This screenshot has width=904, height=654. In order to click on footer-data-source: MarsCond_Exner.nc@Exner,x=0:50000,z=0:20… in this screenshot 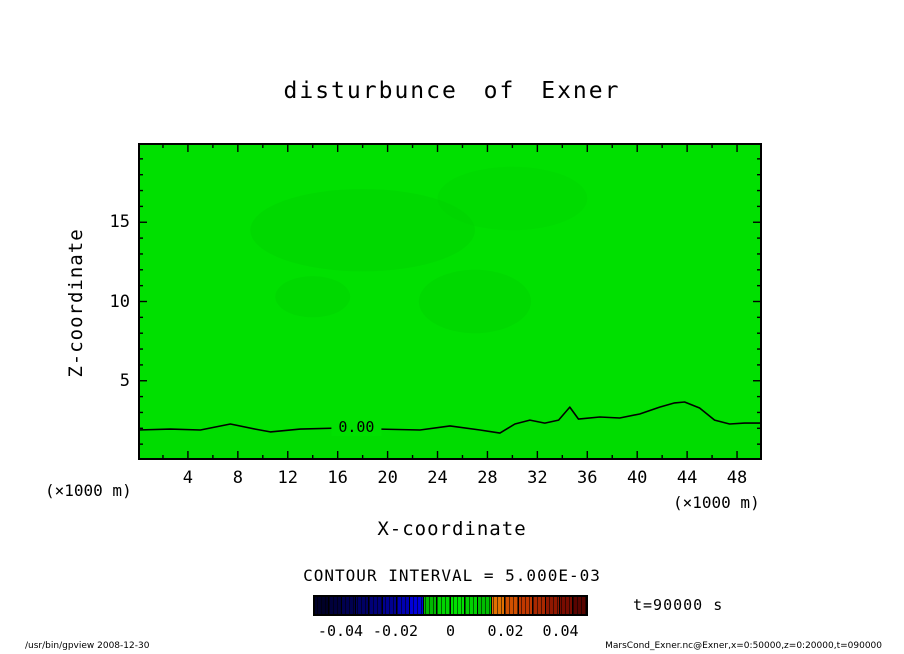, I will do `click(743, 646)`.